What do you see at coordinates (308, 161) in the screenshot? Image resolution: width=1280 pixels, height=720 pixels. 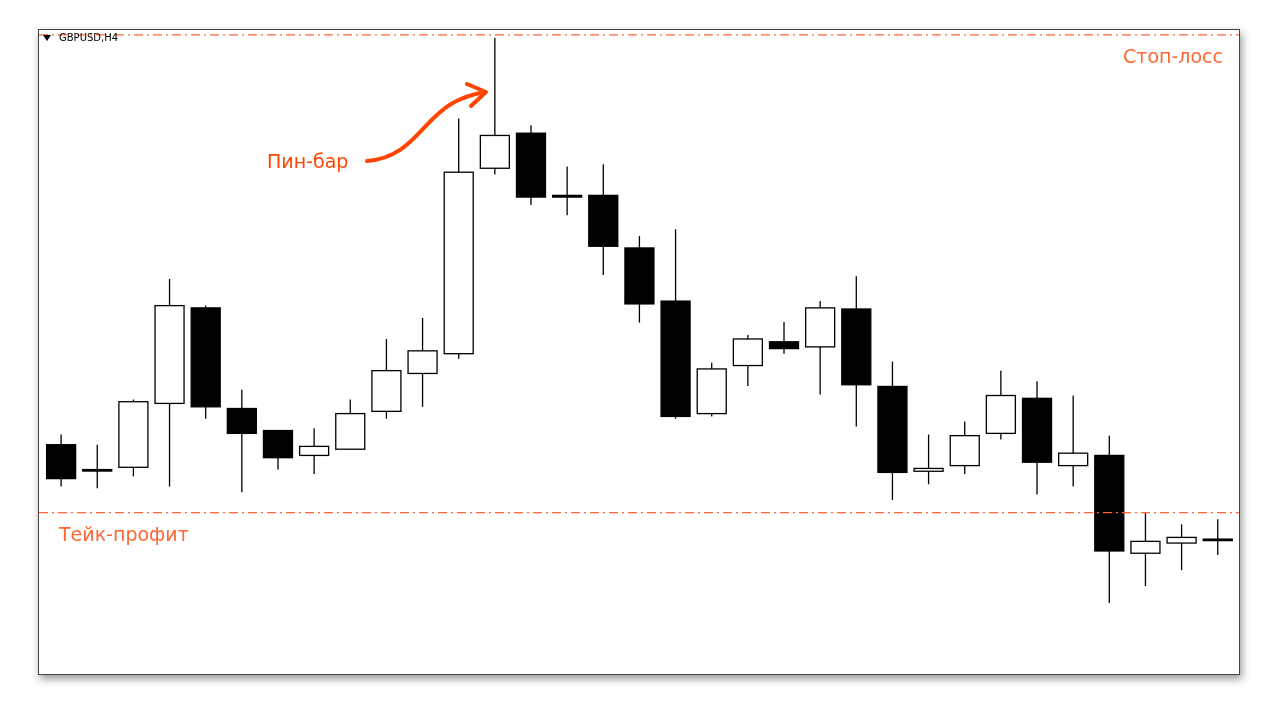 I see `annotation: Пин-бар` at bounding box center [308, 161].